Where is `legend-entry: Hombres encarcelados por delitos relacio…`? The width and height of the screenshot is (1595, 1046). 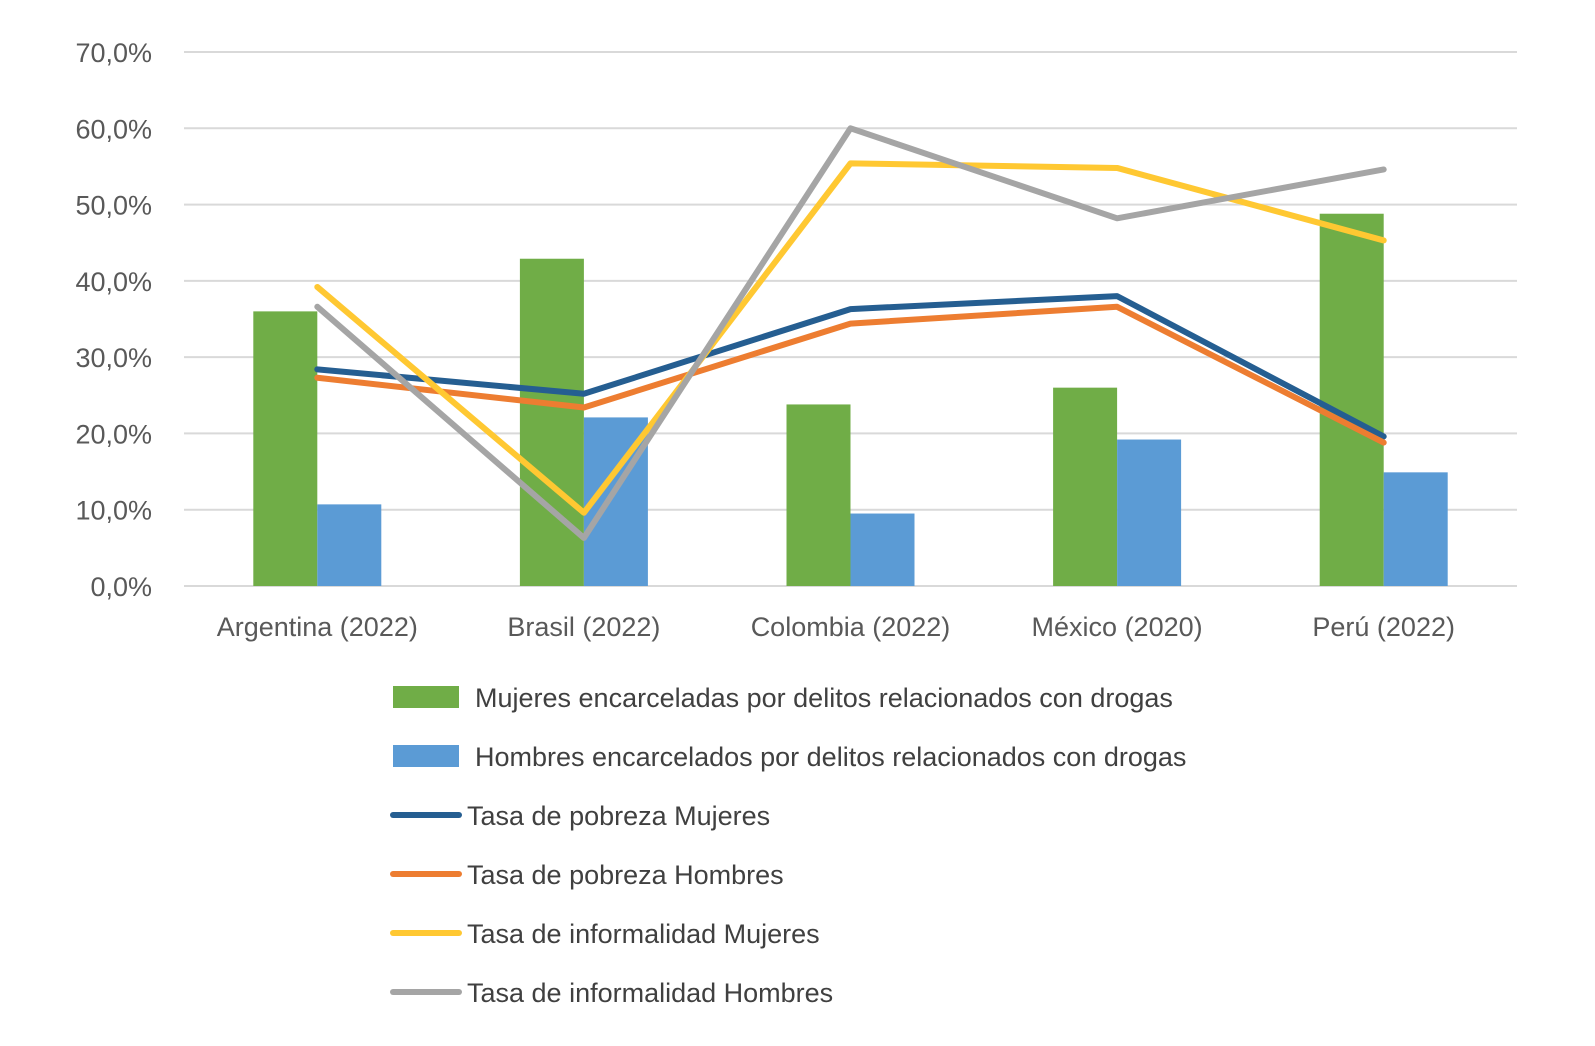
legend-entry: Hombres encarcelados por delitos relacio… is located at coordinates (789, 757).